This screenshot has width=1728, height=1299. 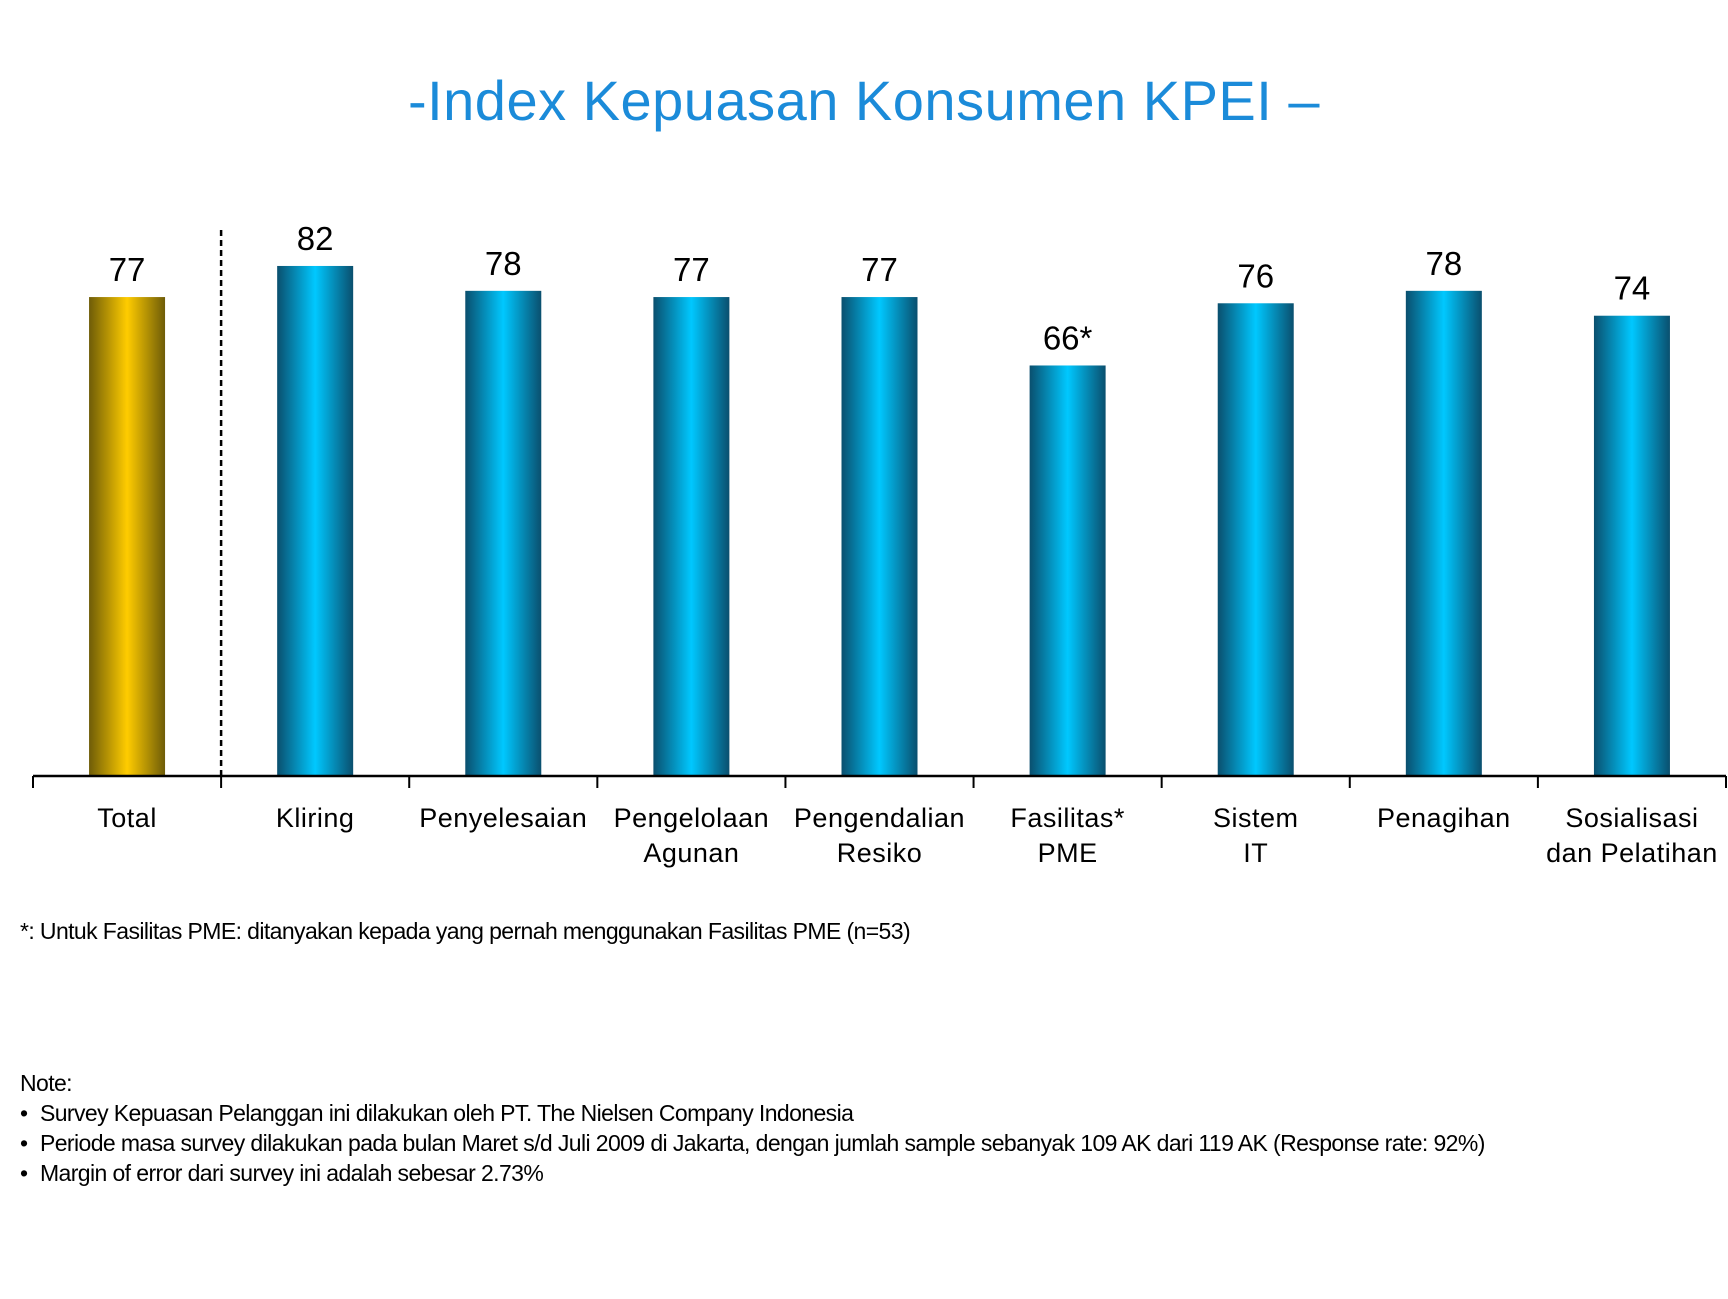 I want to click on bar-value-label: 82, so click(x=315, y=238).